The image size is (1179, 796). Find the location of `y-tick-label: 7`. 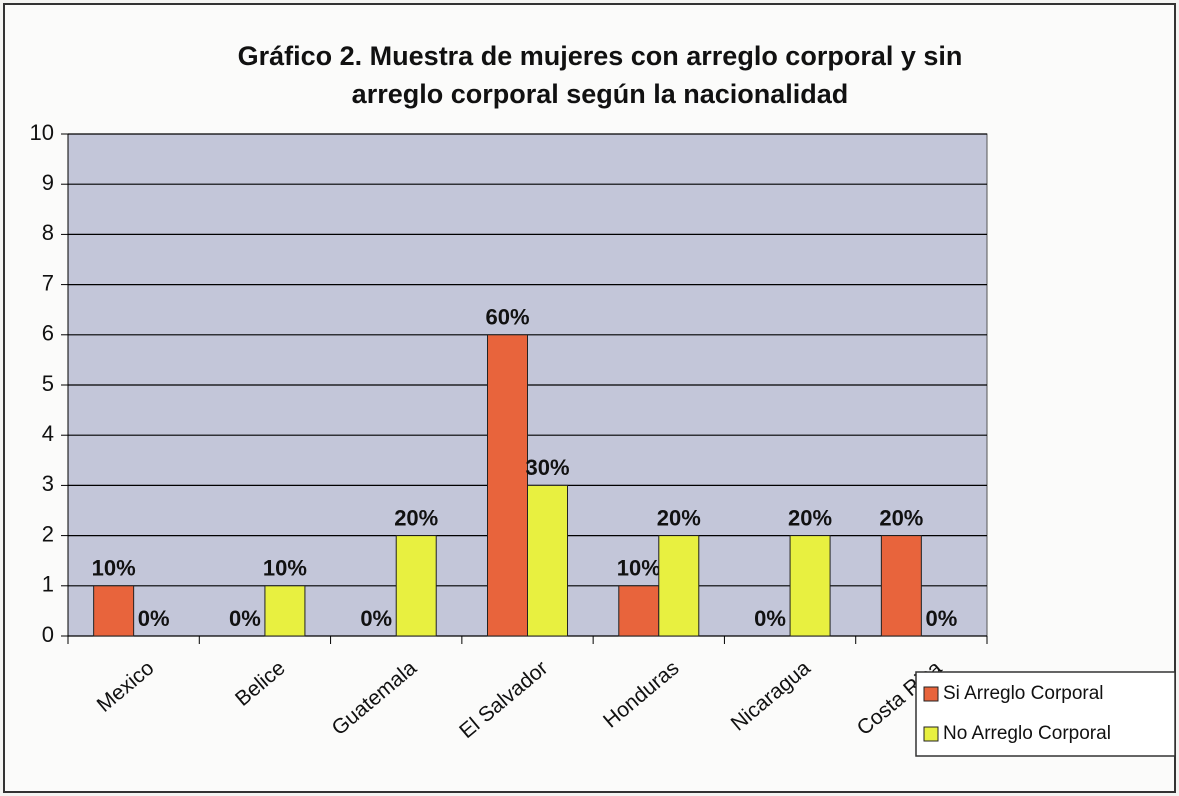

y-tick-label: 7 is located at coordinates (48, 282).